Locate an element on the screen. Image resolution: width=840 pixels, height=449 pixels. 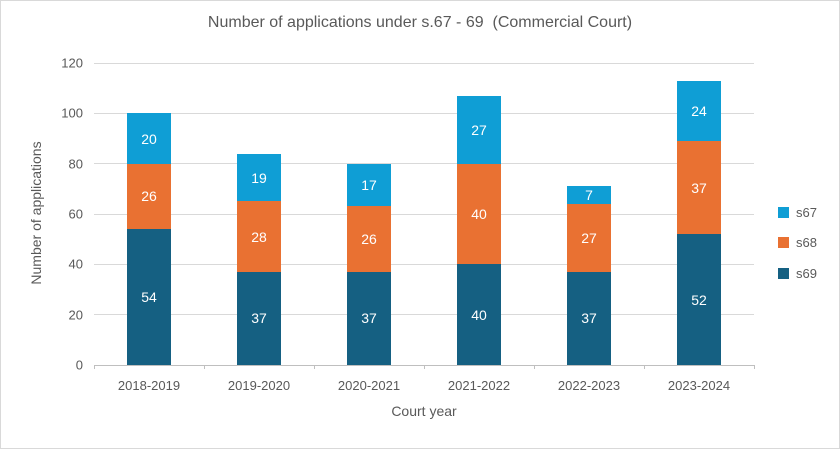
y-tick-label: 120 is located at coordinates (72, 63).